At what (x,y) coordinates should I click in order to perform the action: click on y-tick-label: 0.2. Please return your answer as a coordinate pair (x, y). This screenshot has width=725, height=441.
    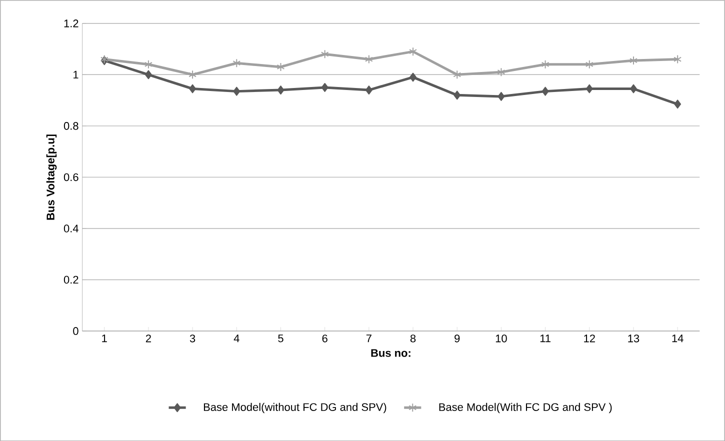
    Looking at the image, I should click on (71, 280).